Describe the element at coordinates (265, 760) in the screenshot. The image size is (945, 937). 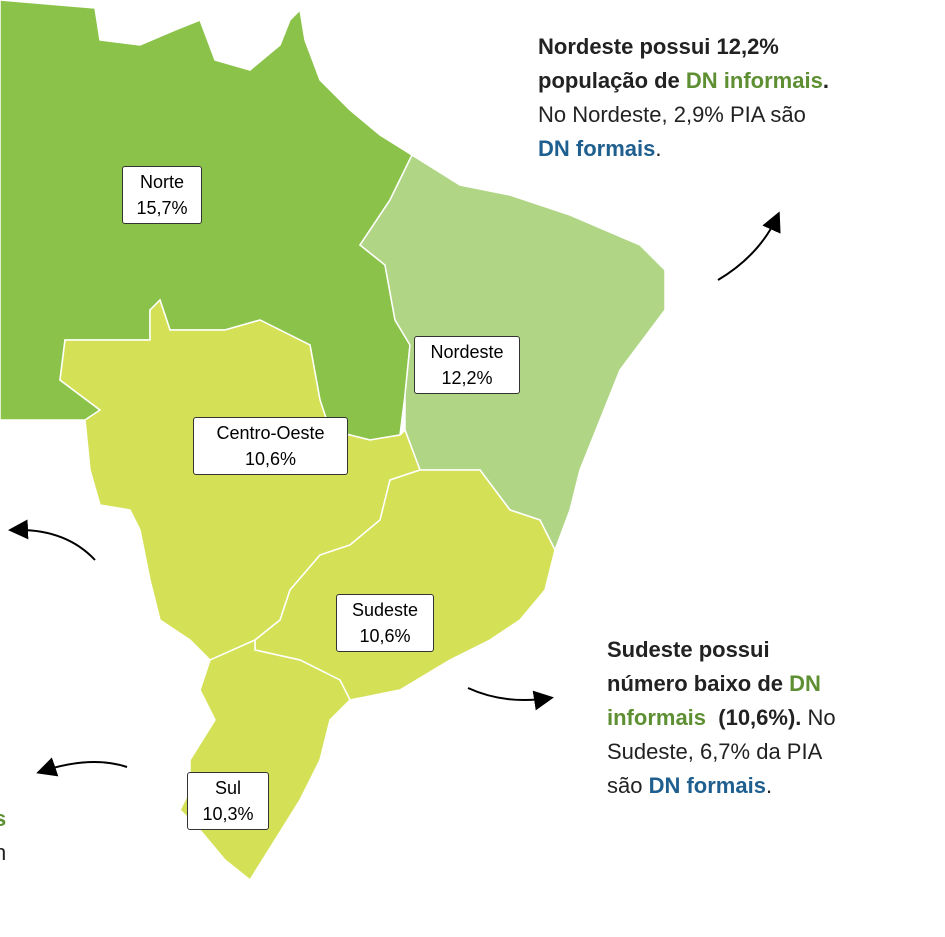
I see `region` at that location.